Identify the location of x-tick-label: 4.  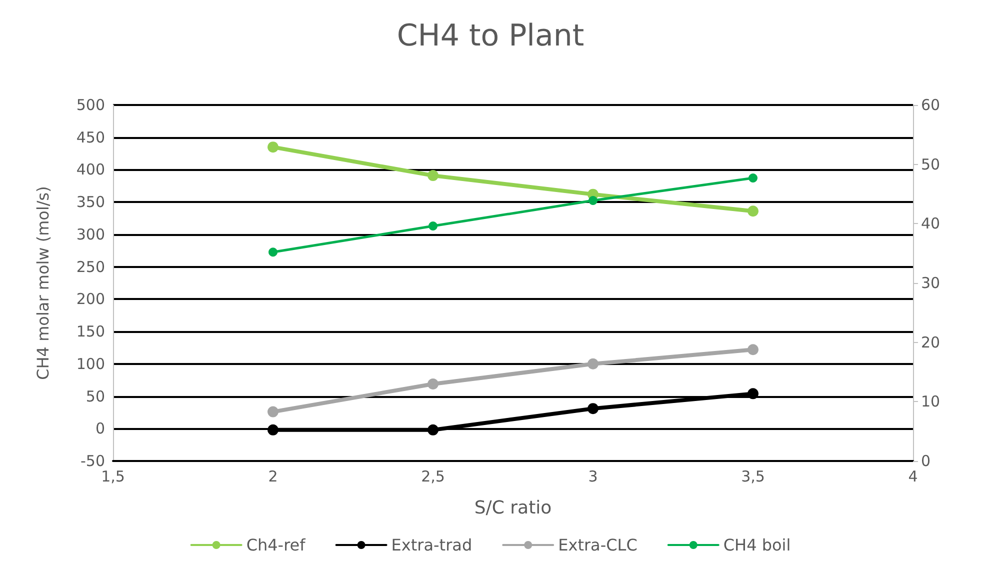
(913, 477).